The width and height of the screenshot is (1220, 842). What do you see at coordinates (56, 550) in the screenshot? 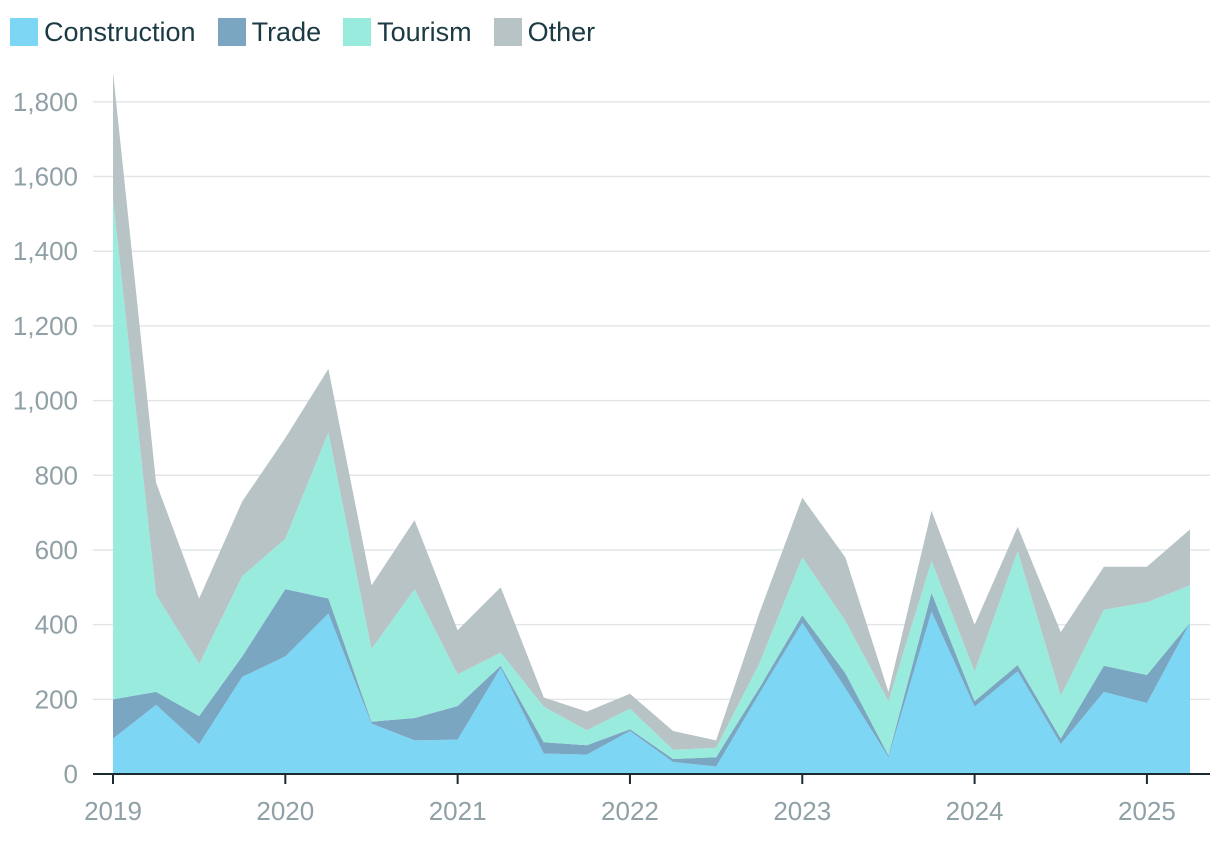
I see `y-tick-label: 600` at bounding box center [56, 550].